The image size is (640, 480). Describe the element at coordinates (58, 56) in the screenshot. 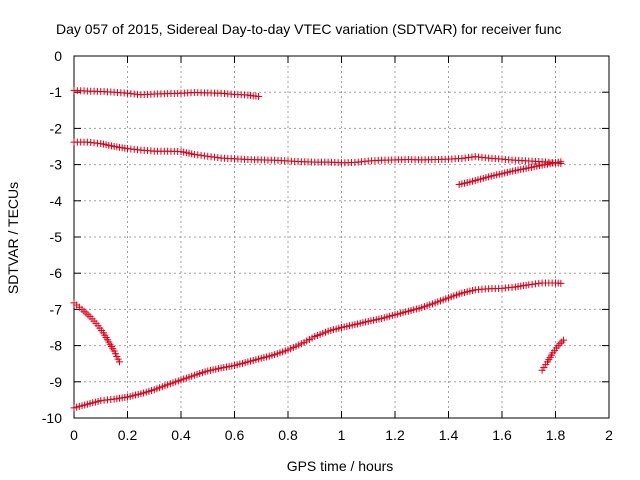

I see `y-tick-label: 0` at that location.